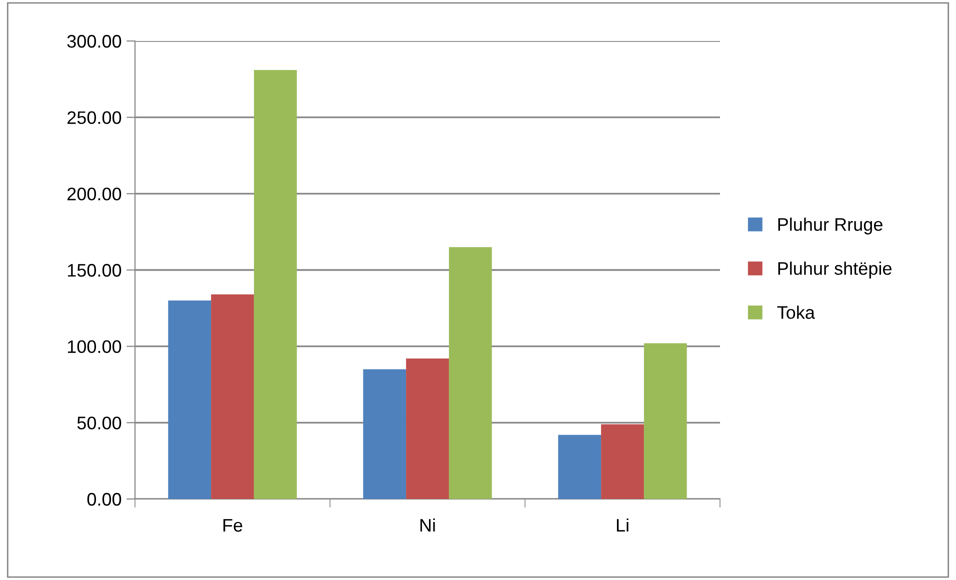 This screenshot has height=580, width=956. What do you see at coordinates (835, 270) in the screenshot?
I see `legend-label: Pluhur shtëpie` at bounding box center [835, 270].